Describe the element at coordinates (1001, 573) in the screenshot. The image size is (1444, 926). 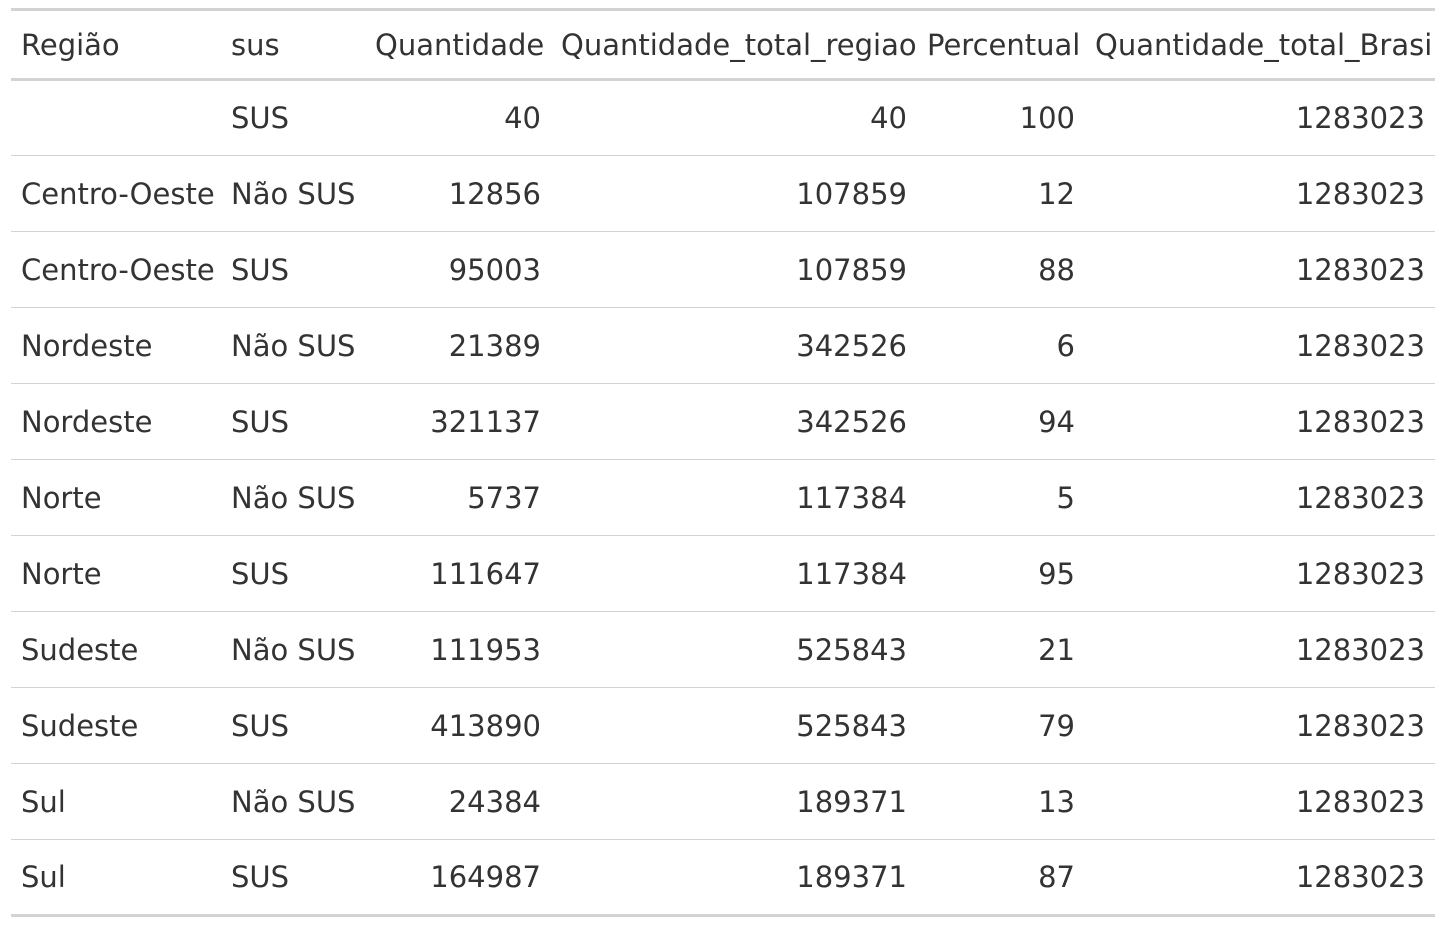
I see `cell-percentual: 95` at that location.